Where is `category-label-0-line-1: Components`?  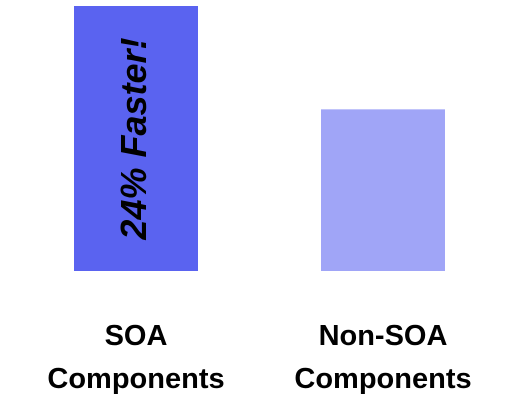 category-label-0-line-1: Components is located at coordinates (135, 379).